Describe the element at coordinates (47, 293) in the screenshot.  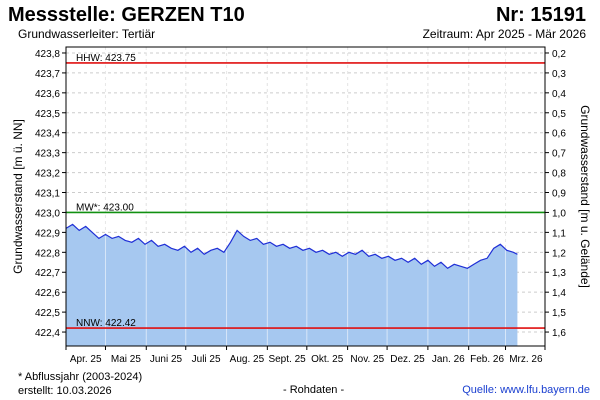
I see `y-tick-label-left: 422,6` at that location.